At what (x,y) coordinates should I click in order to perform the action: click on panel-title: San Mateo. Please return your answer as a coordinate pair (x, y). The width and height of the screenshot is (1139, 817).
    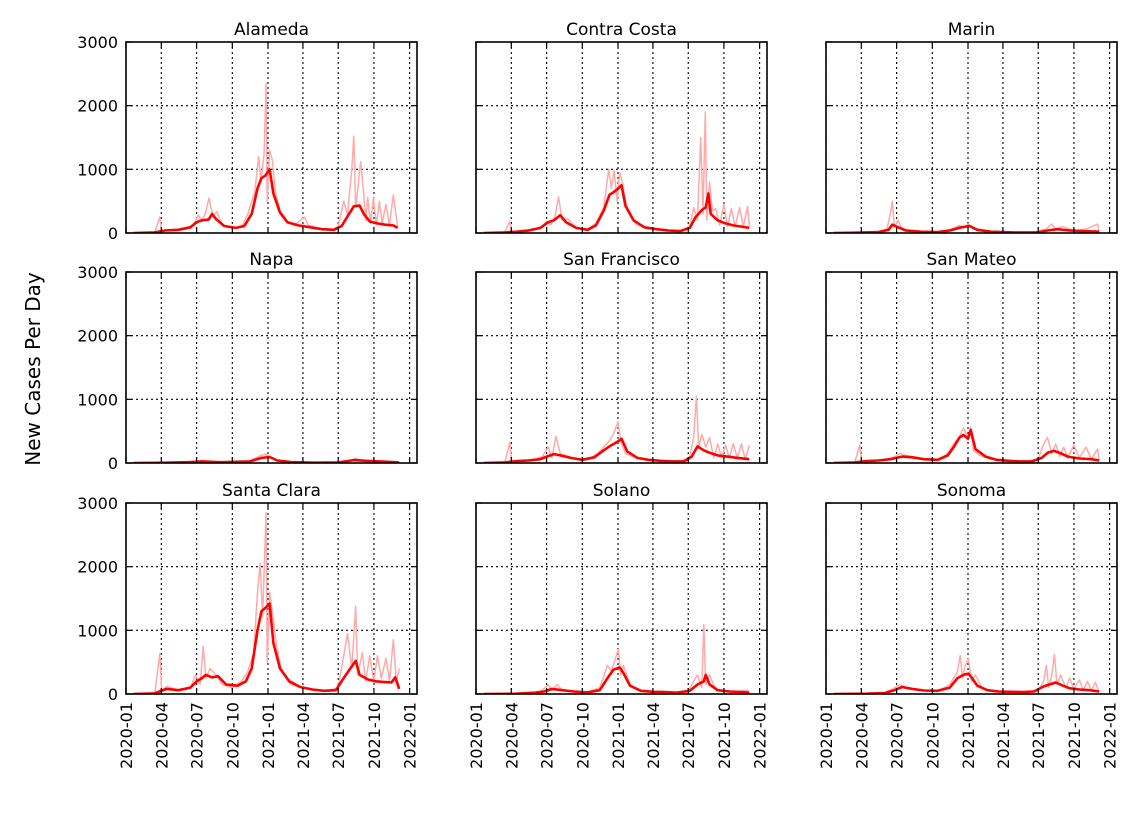
    Looking at the image, I should click on (972, 260).